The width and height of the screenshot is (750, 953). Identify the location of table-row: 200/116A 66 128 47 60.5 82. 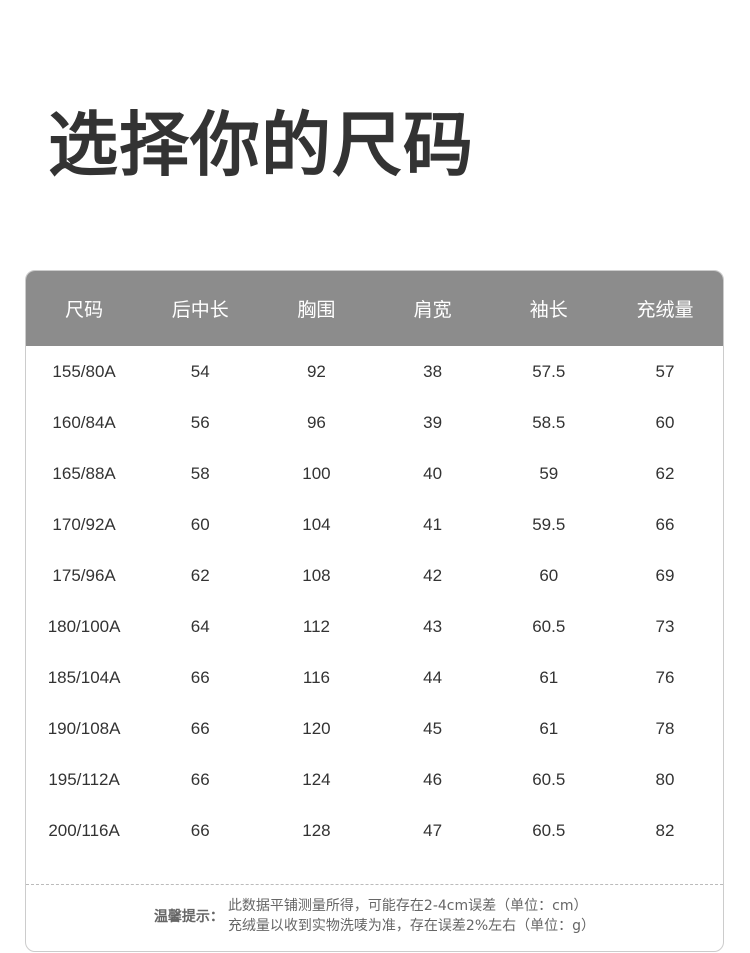
(374, 830).